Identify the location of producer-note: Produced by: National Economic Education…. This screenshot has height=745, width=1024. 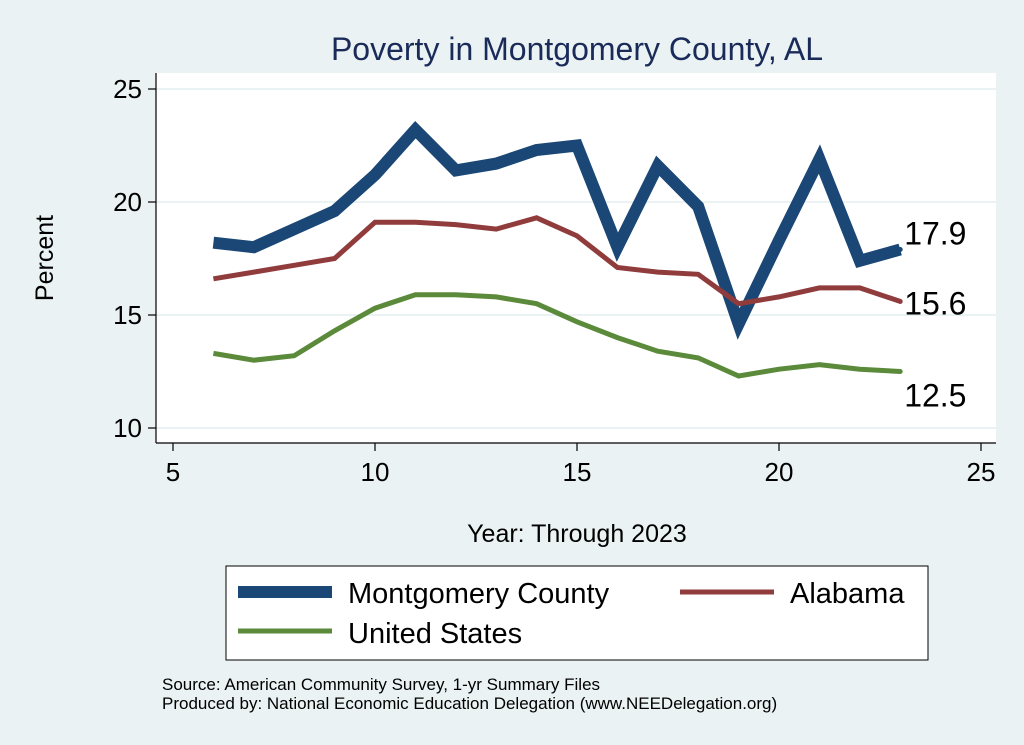
(469, 703).